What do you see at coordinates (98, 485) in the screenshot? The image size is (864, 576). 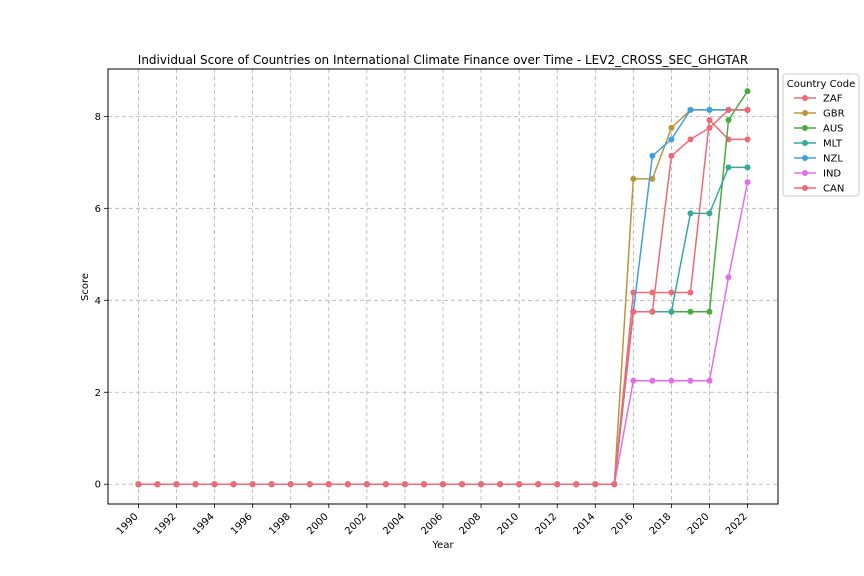 I see `y-tick-label: 0` at bounding box center [98, 485].